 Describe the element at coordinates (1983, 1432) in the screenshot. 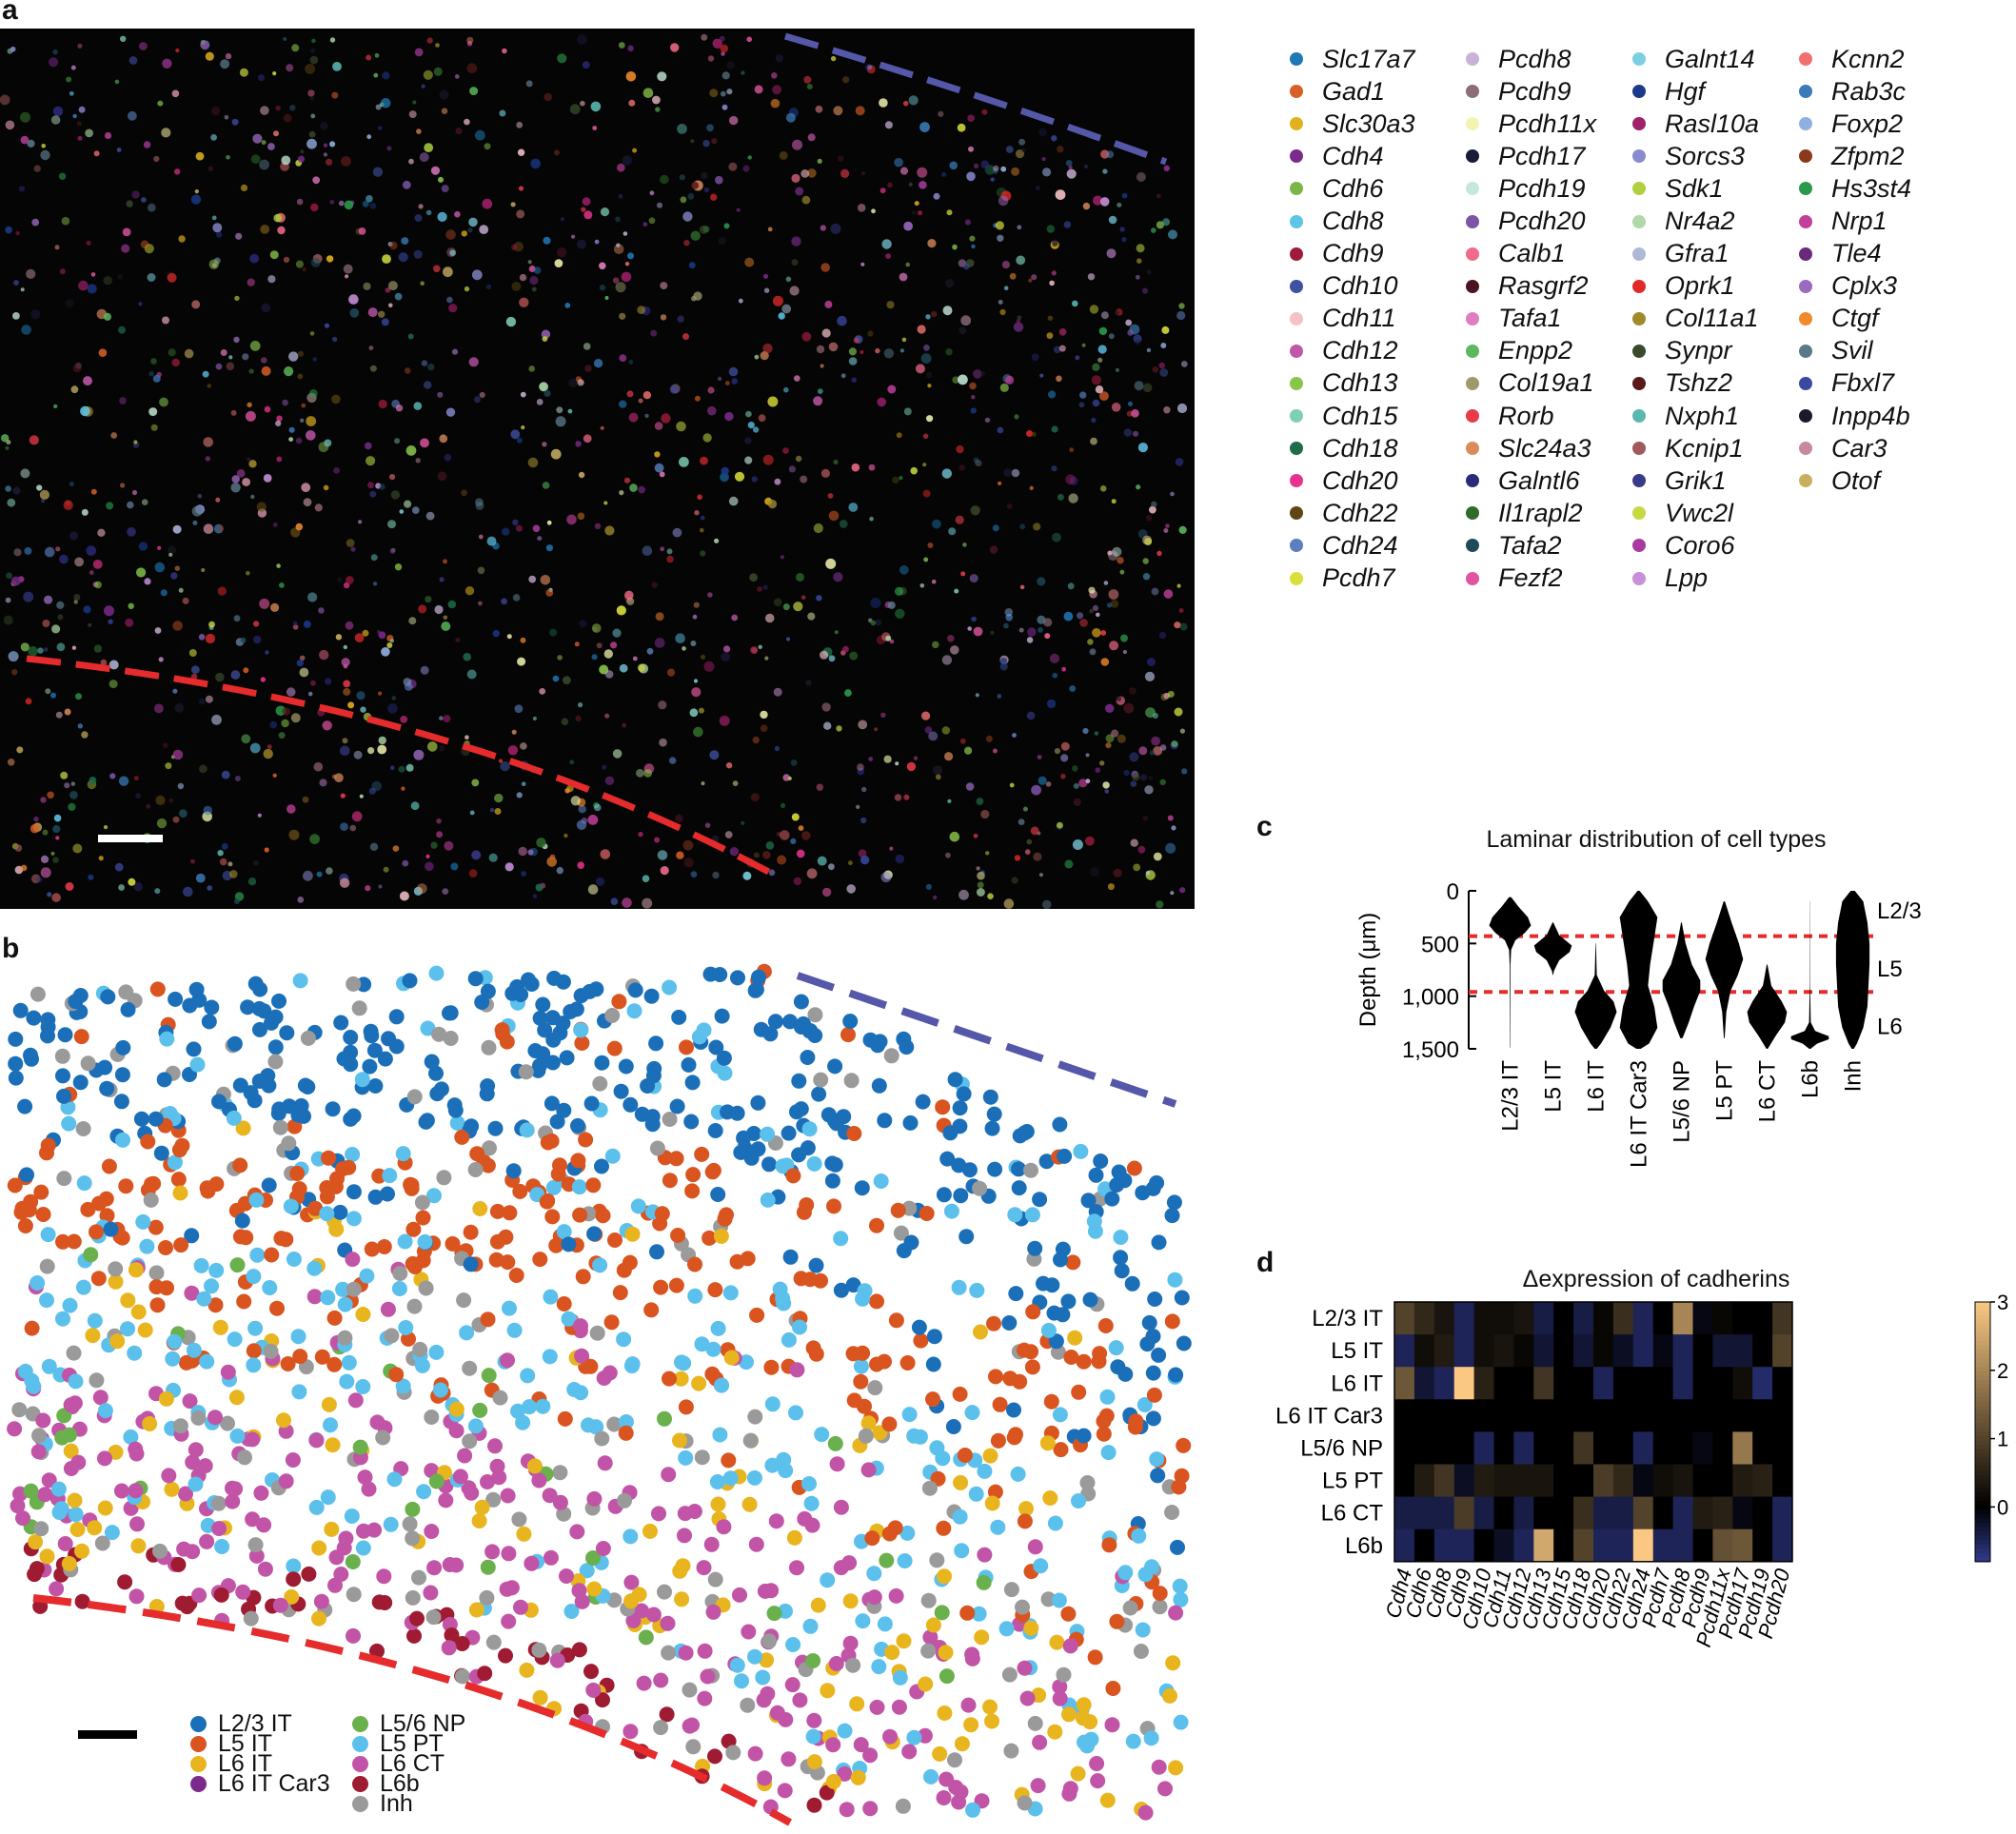

I see `colorbar-frame` at that location.